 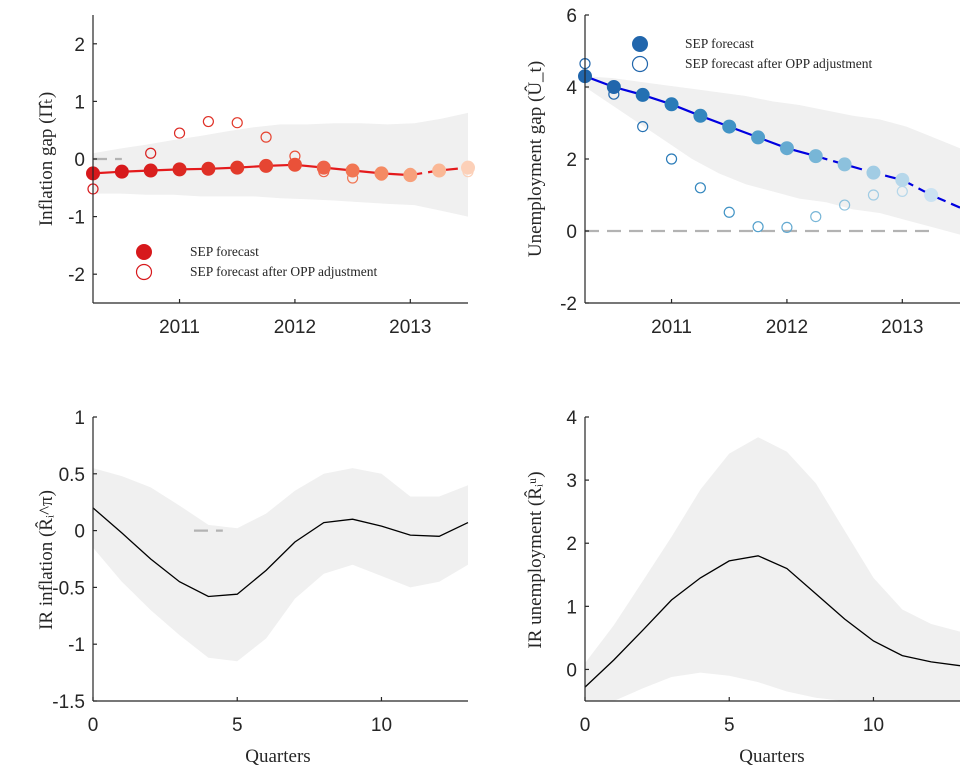 I want to click on y-tick-label: 0.5, so click(x=72, y=475).